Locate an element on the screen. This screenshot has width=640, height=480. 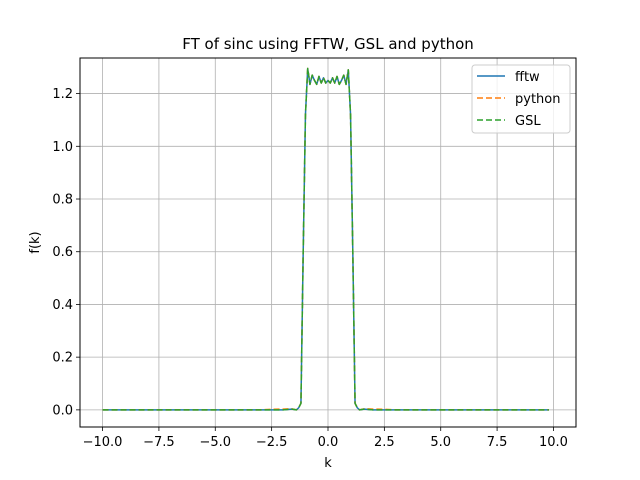
y-tick-label: 0.0 is located at coordinates (62, 410).